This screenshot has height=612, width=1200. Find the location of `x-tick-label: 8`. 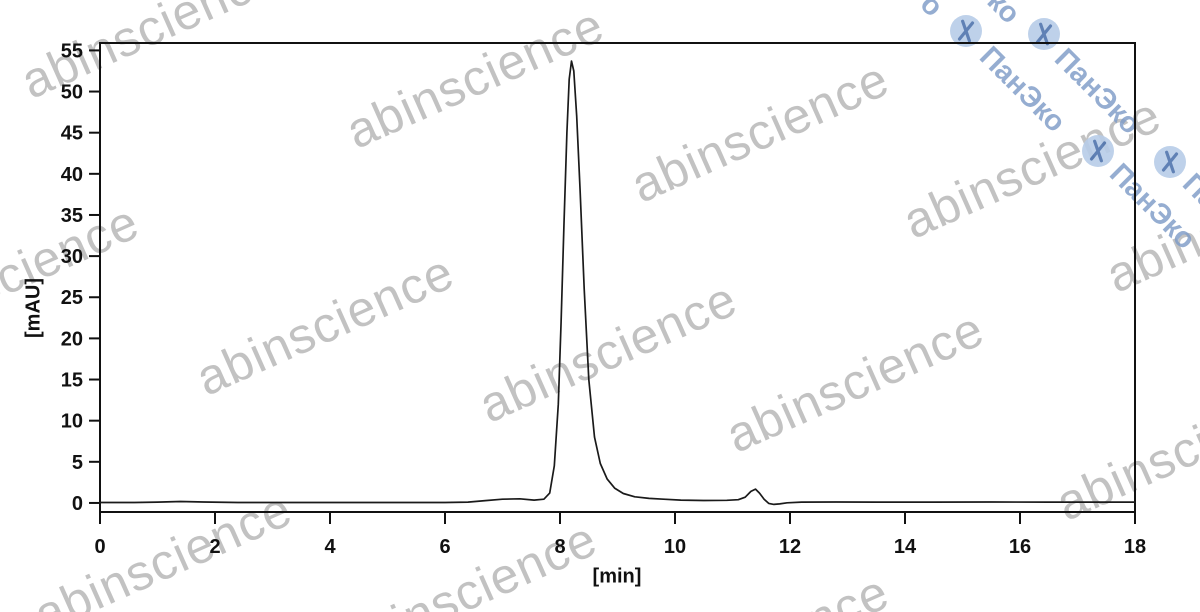

x-tick-label: 8 is located at coordinates (559, 547).